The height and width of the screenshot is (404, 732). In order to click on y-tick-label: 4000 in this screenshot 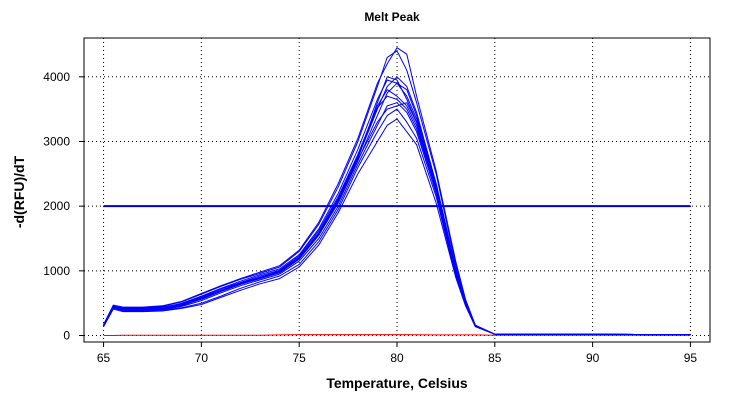, I will do `click(56, 77)`.